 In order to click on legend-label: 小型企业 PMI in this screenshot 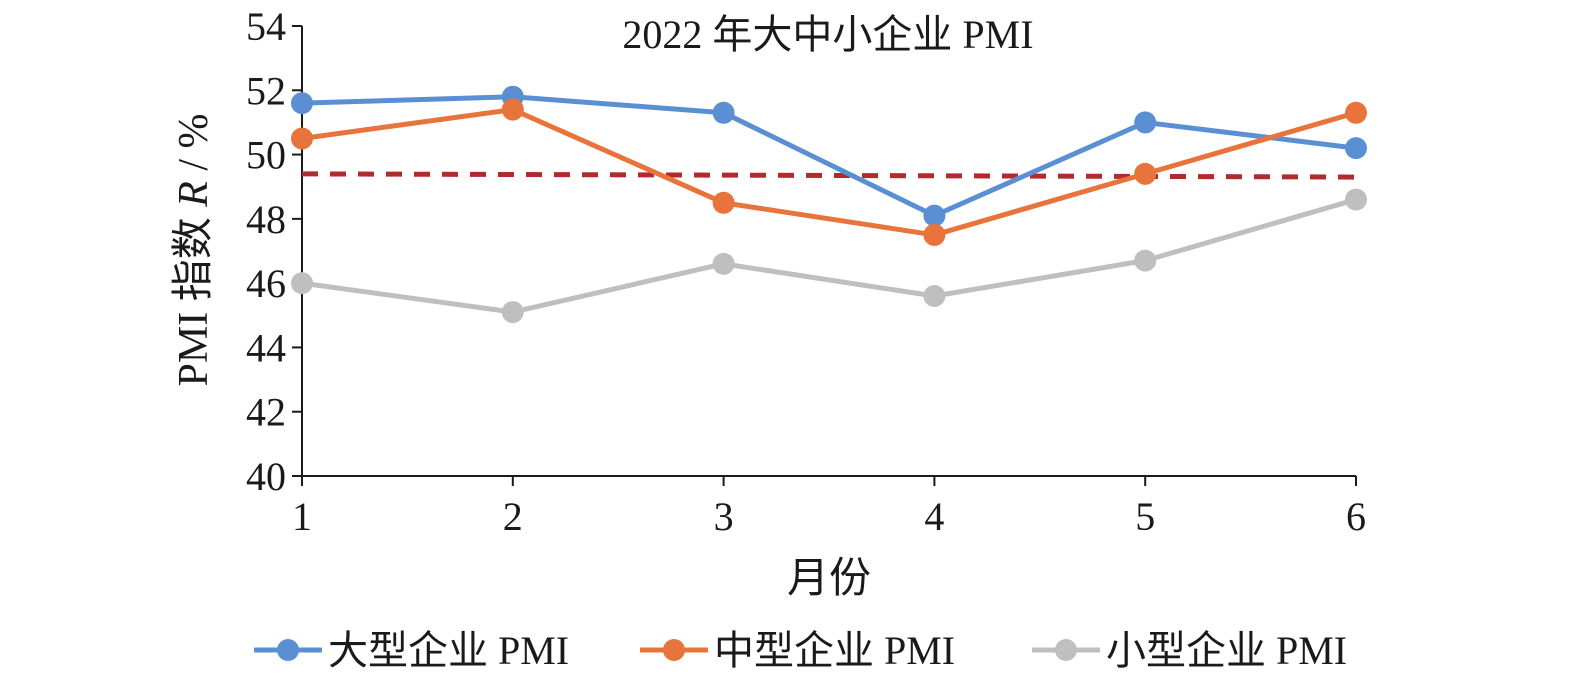, I will do `click(1226, 650)`.